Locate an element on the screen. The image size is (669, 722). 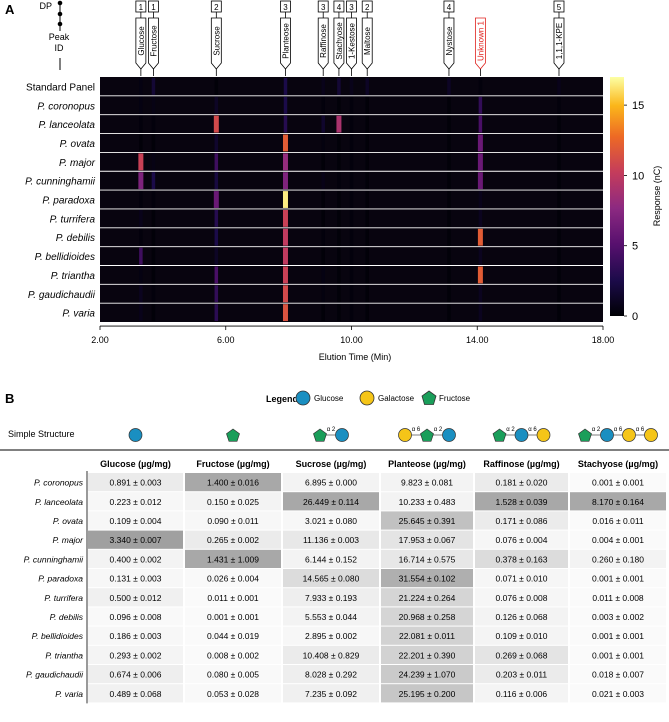
legend-item-glucose: Glucose is located at coordinates (329, 398).